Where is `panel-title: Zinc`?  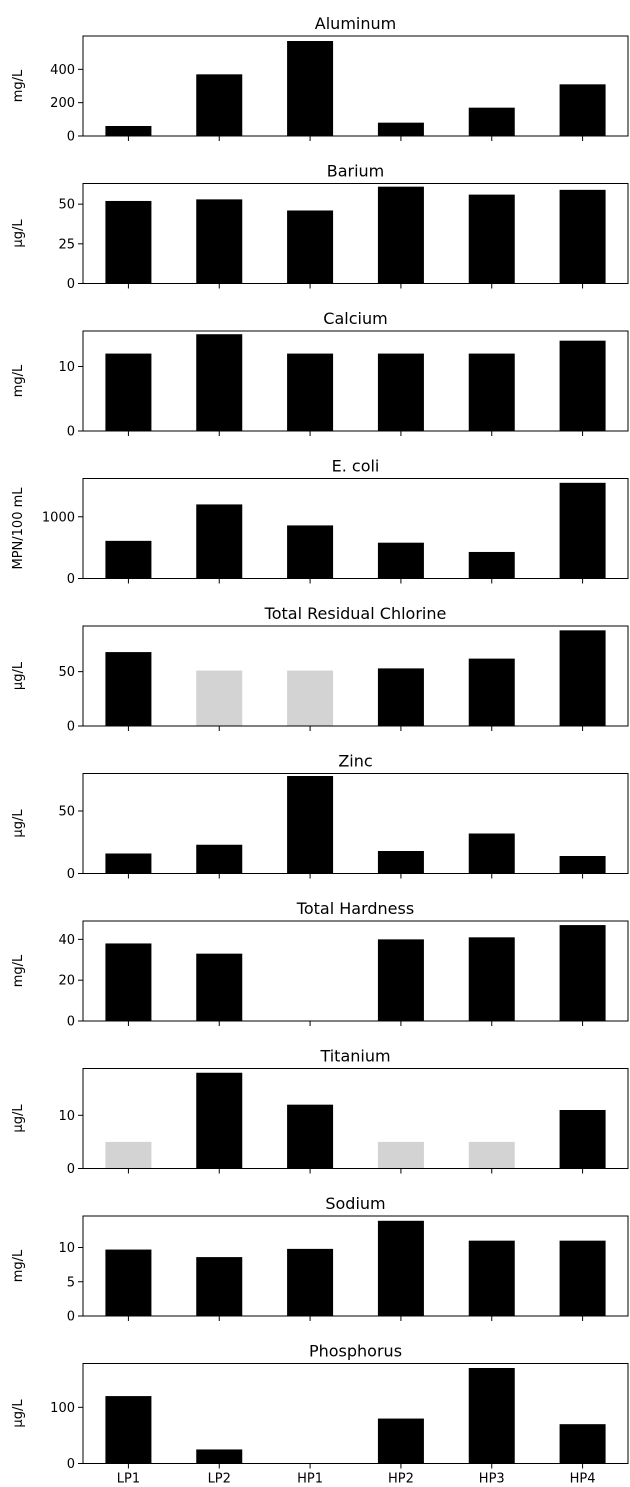 panel-title: Zinc is located at coordinates (355, 761).